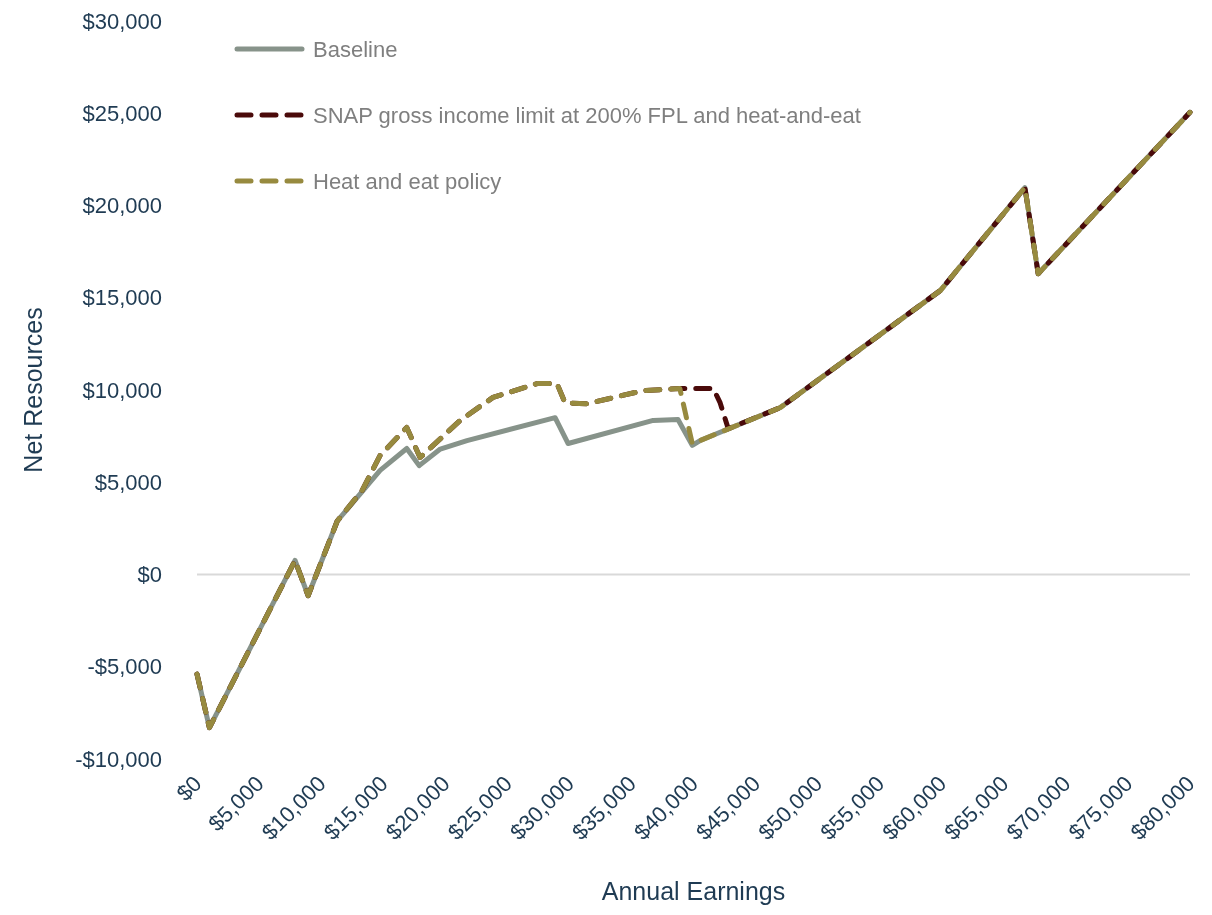 This screenshot has height=915, width=1212. I want to click on y-axis-title: Net Resources, so click(33, 390).